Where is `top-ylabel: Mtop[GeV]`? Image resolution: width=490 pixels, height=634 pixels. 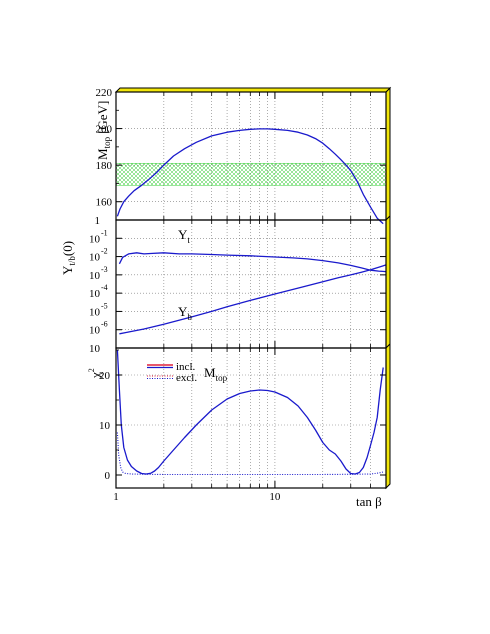 top-ylabel: Mtop[GeV] is located at coordinates (103, 130).